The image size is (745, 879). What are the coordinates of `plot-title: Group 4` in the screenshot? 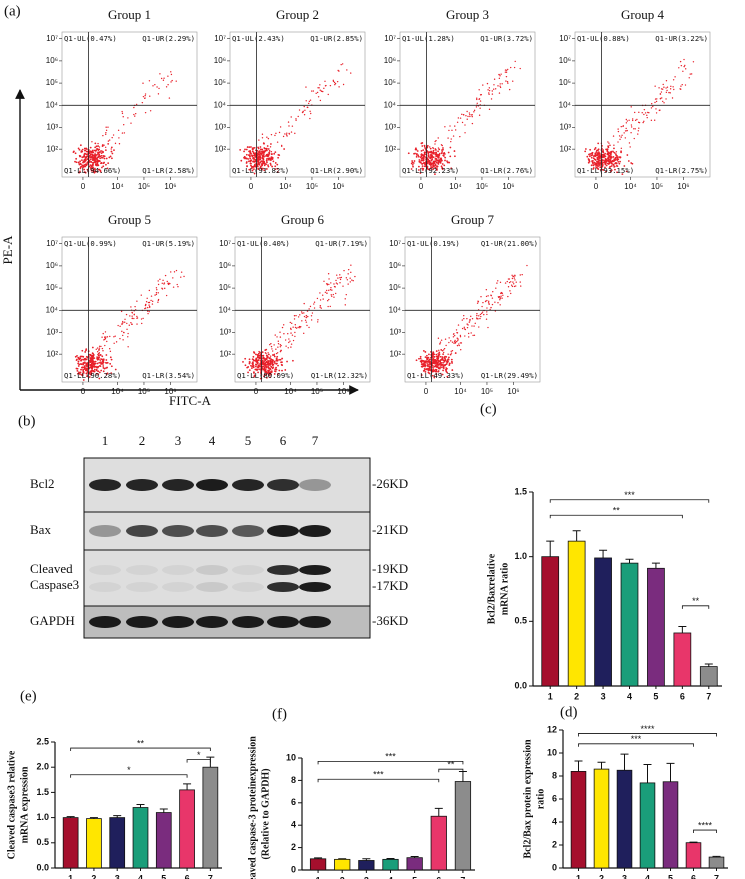 It's located at (642, 14).